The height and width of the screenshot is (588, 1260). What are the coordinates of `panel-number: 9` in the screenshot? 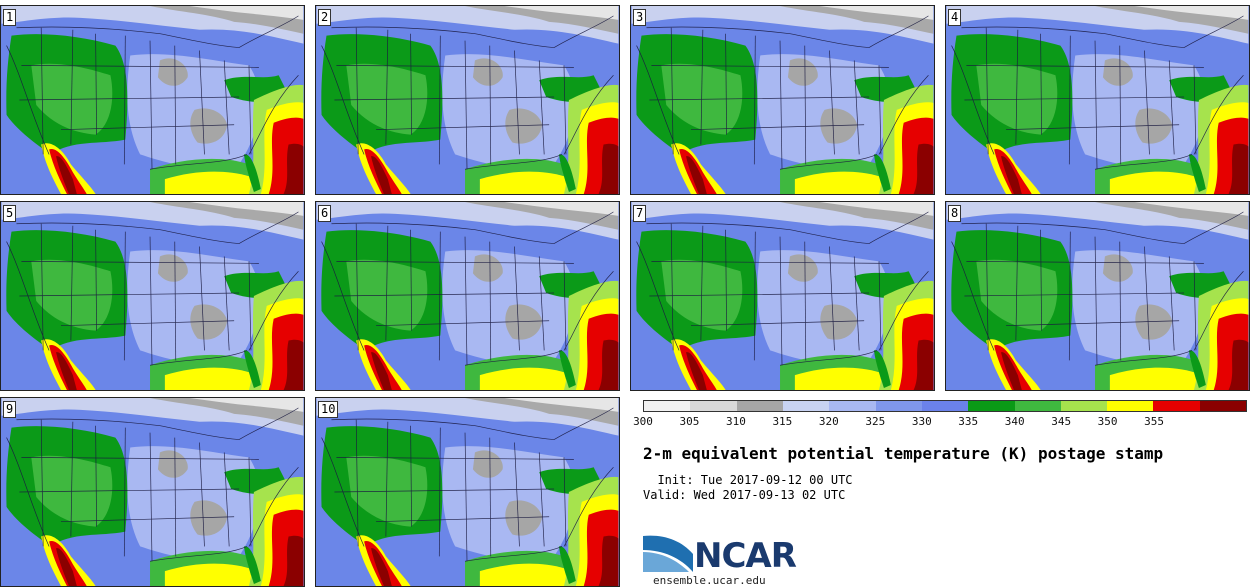 It's located at (10, 409).